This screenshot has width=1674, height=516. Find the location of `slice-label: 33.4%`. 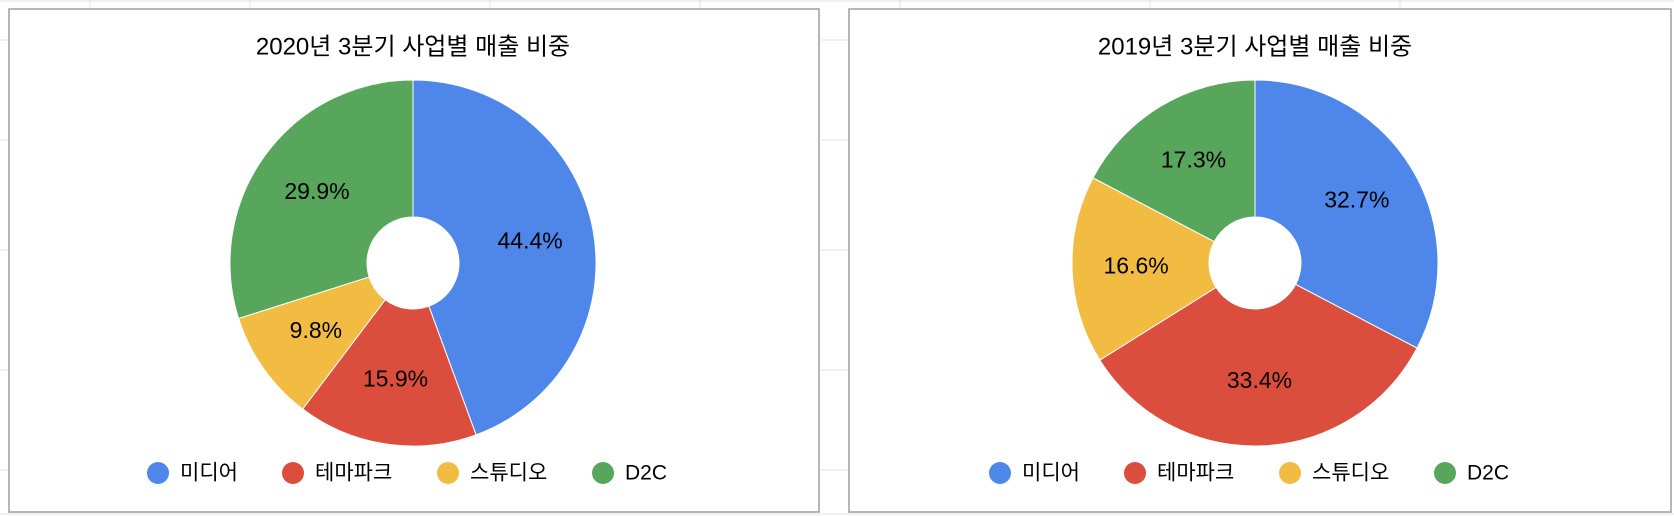

slice-label: 33.4% is located at coordinates (1259, 380).